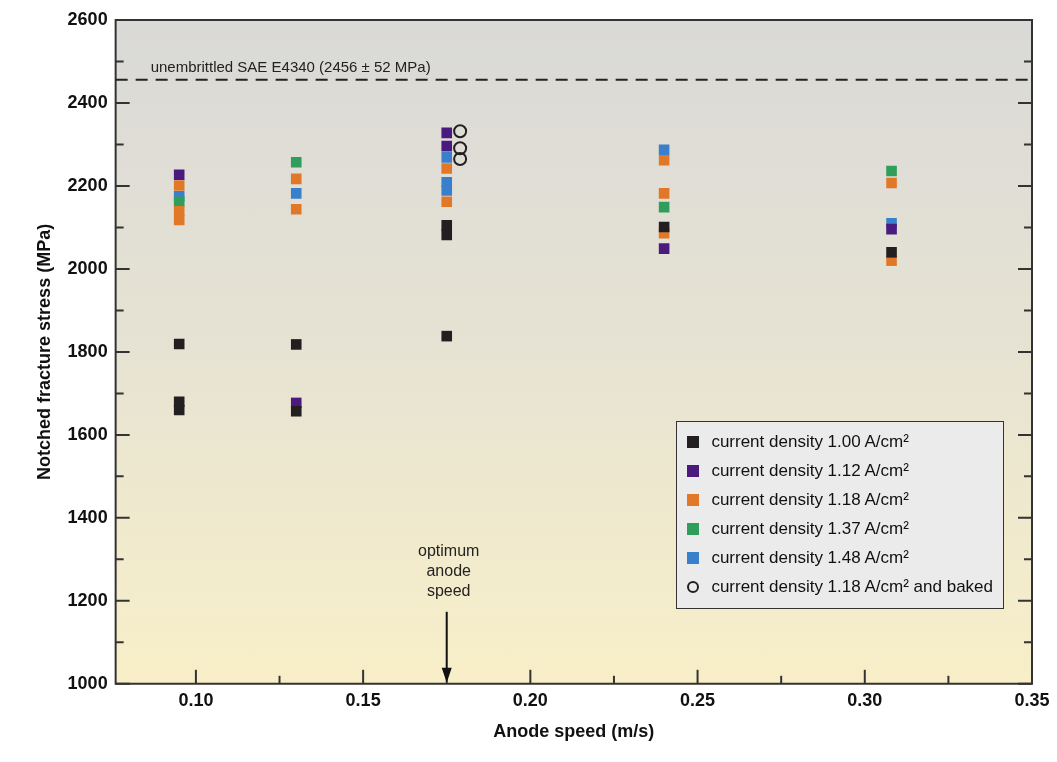 The height and width of the screenshot is (762, 1057). I want to click on ref-line-label: unembrittled SAE E4340 (2456 ± 52 MPa), so click(290, 67).